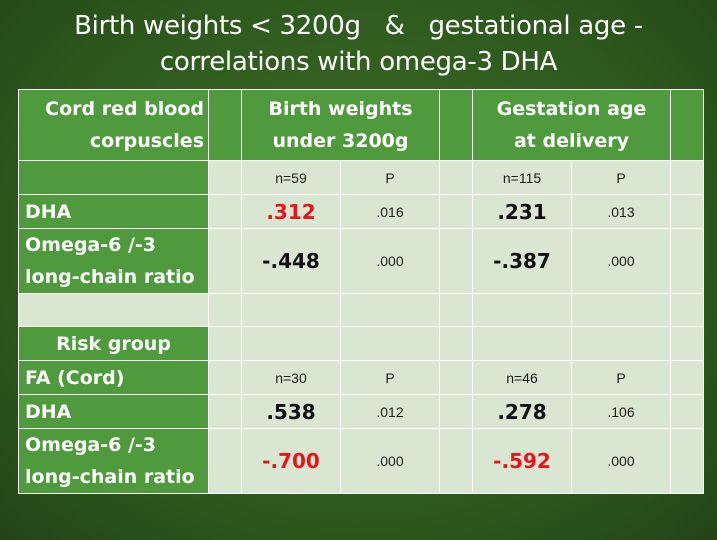 The image size is (717, 540). I want to click on correlation-value: .538, so click(291, 411).